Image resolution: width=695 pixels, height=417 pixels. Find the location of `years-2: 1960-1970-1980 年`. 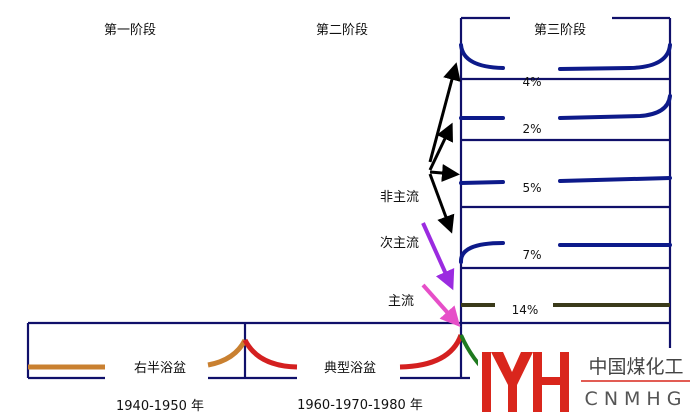

years-2: 1960-1970-1980 年 is located at coordinates (360, 405).